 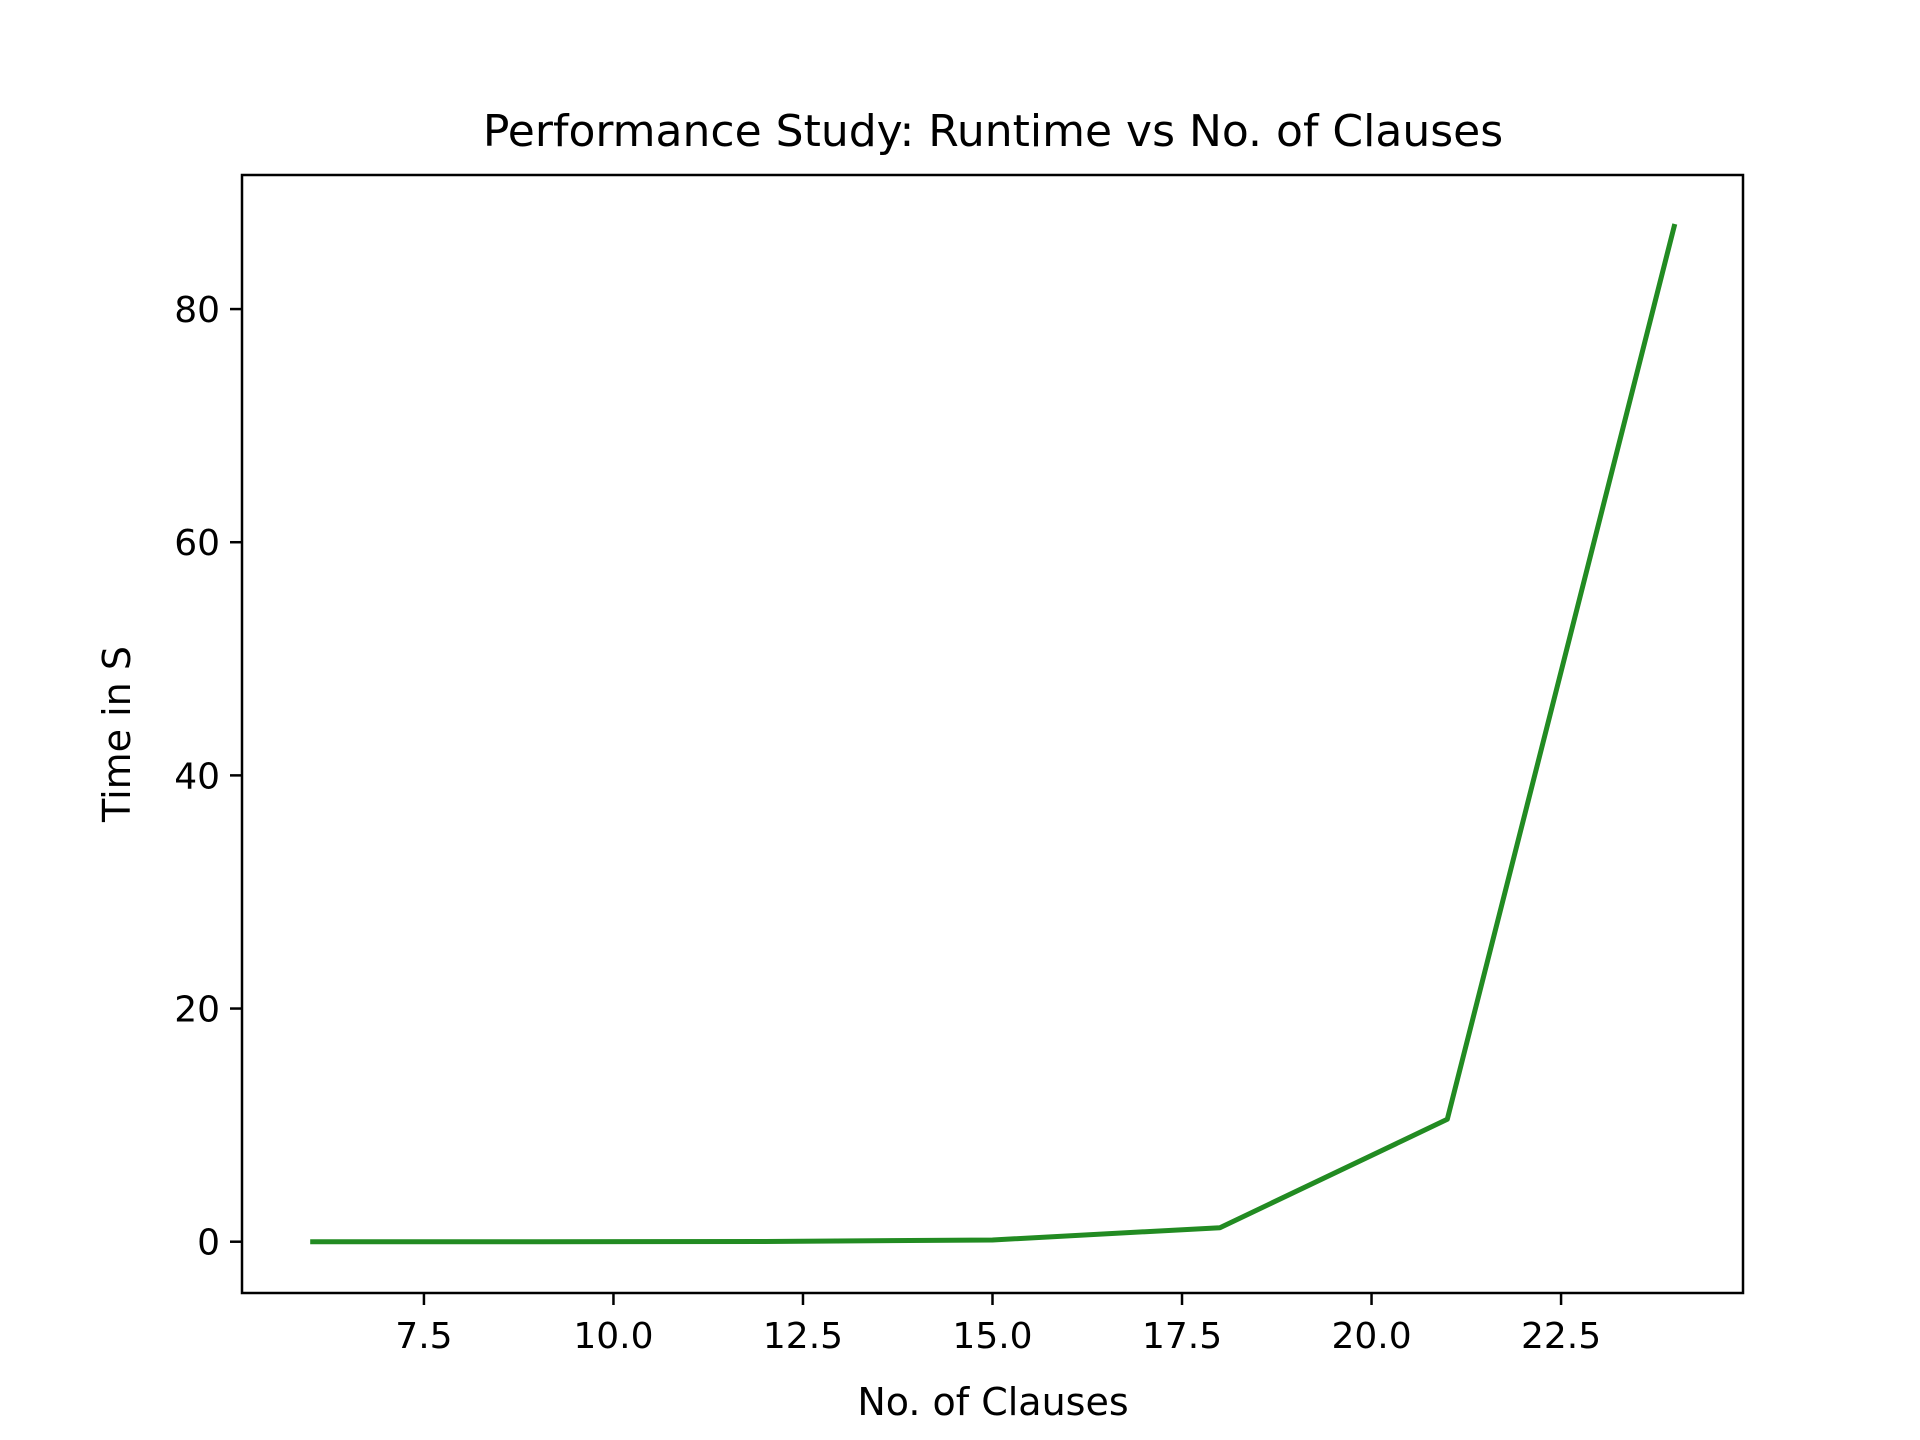 I want to click on x-tick-label: 12.5, so click(x=803, y=1336).